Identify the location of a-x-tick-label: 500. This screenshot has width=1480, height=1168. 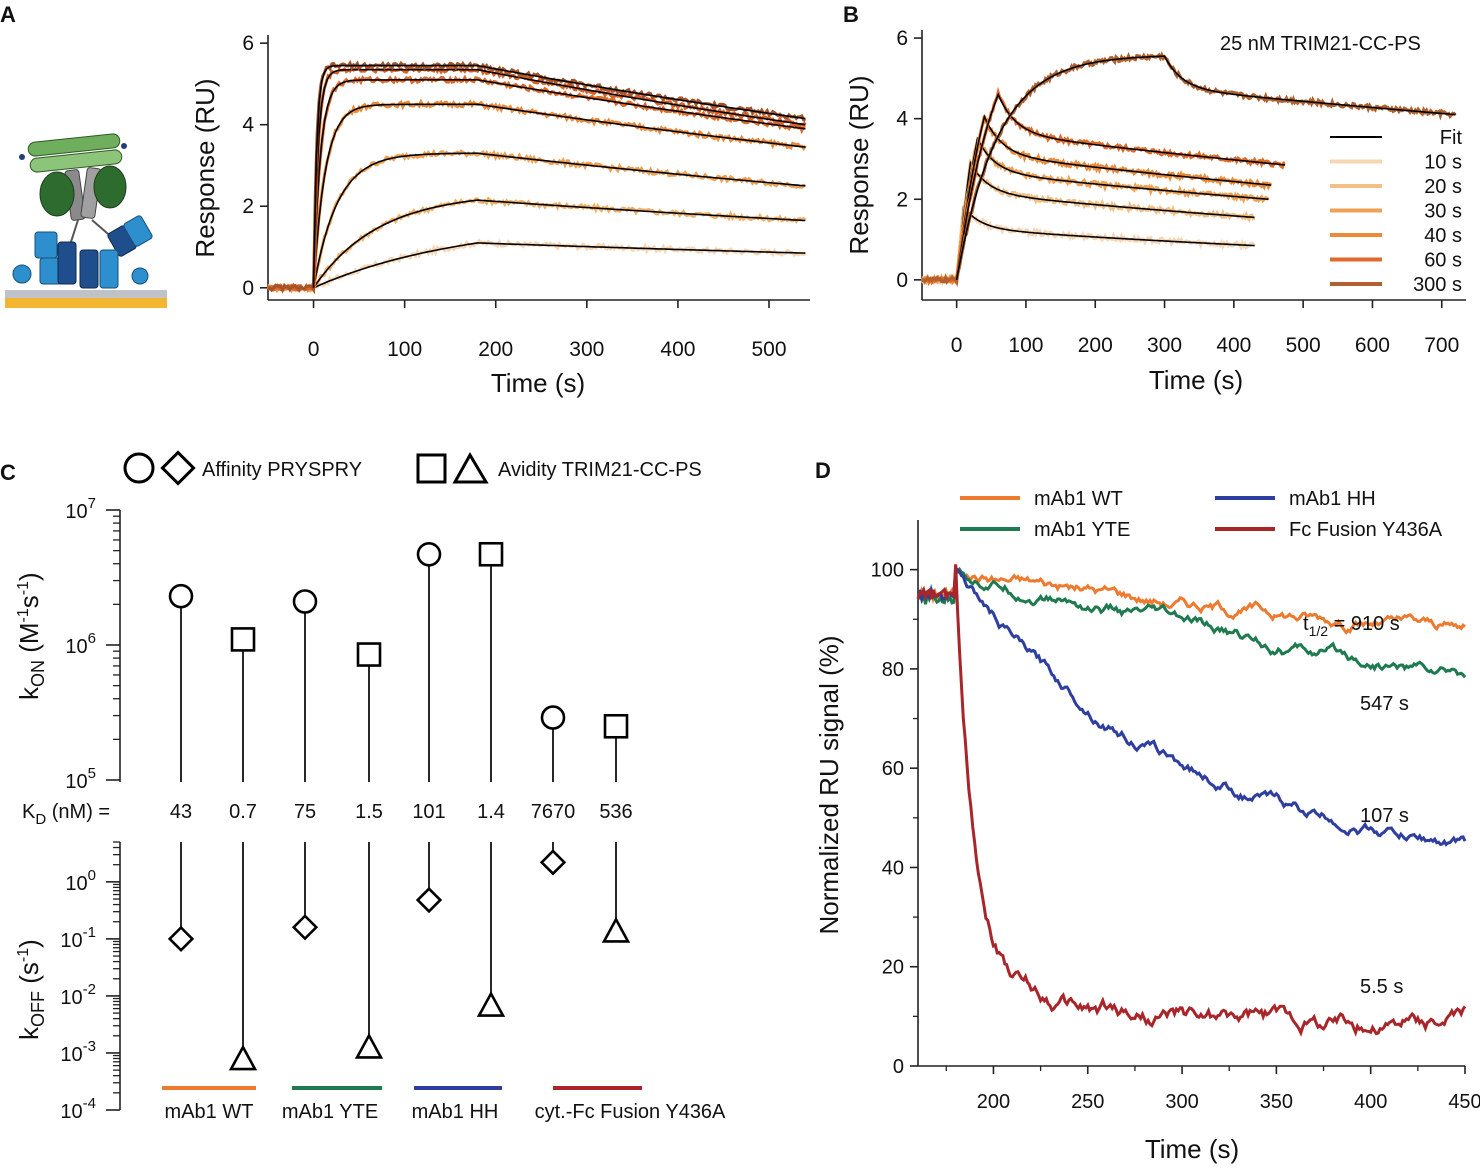
(768, 349).